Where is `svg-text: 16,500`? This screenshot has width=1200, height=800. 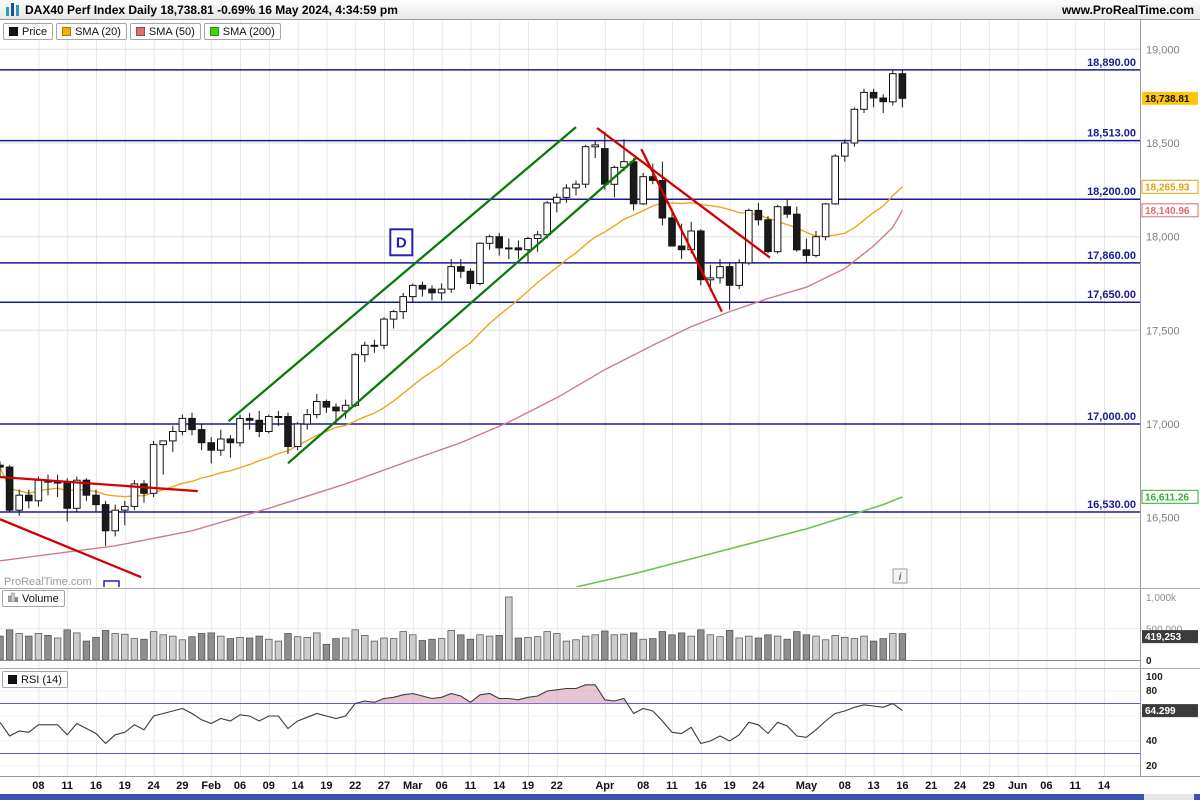
svg-text: 16,500 is located at coordinates (1163, 519).